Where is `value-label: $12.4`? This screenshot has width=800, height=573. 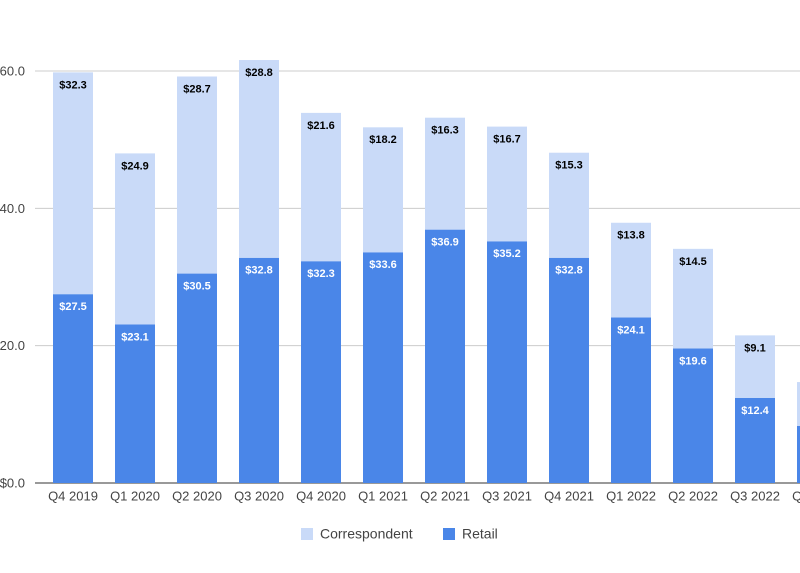
value-label: $12.4 is located at coordinates (755, 411).